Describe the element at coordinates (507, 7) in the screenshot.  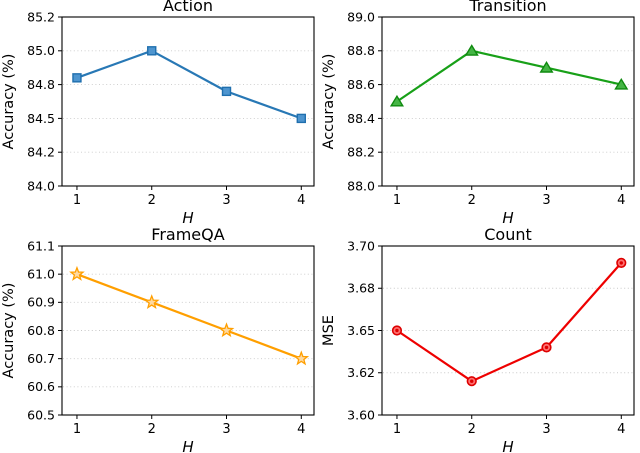
I see `chart-title: Transition` at that location.